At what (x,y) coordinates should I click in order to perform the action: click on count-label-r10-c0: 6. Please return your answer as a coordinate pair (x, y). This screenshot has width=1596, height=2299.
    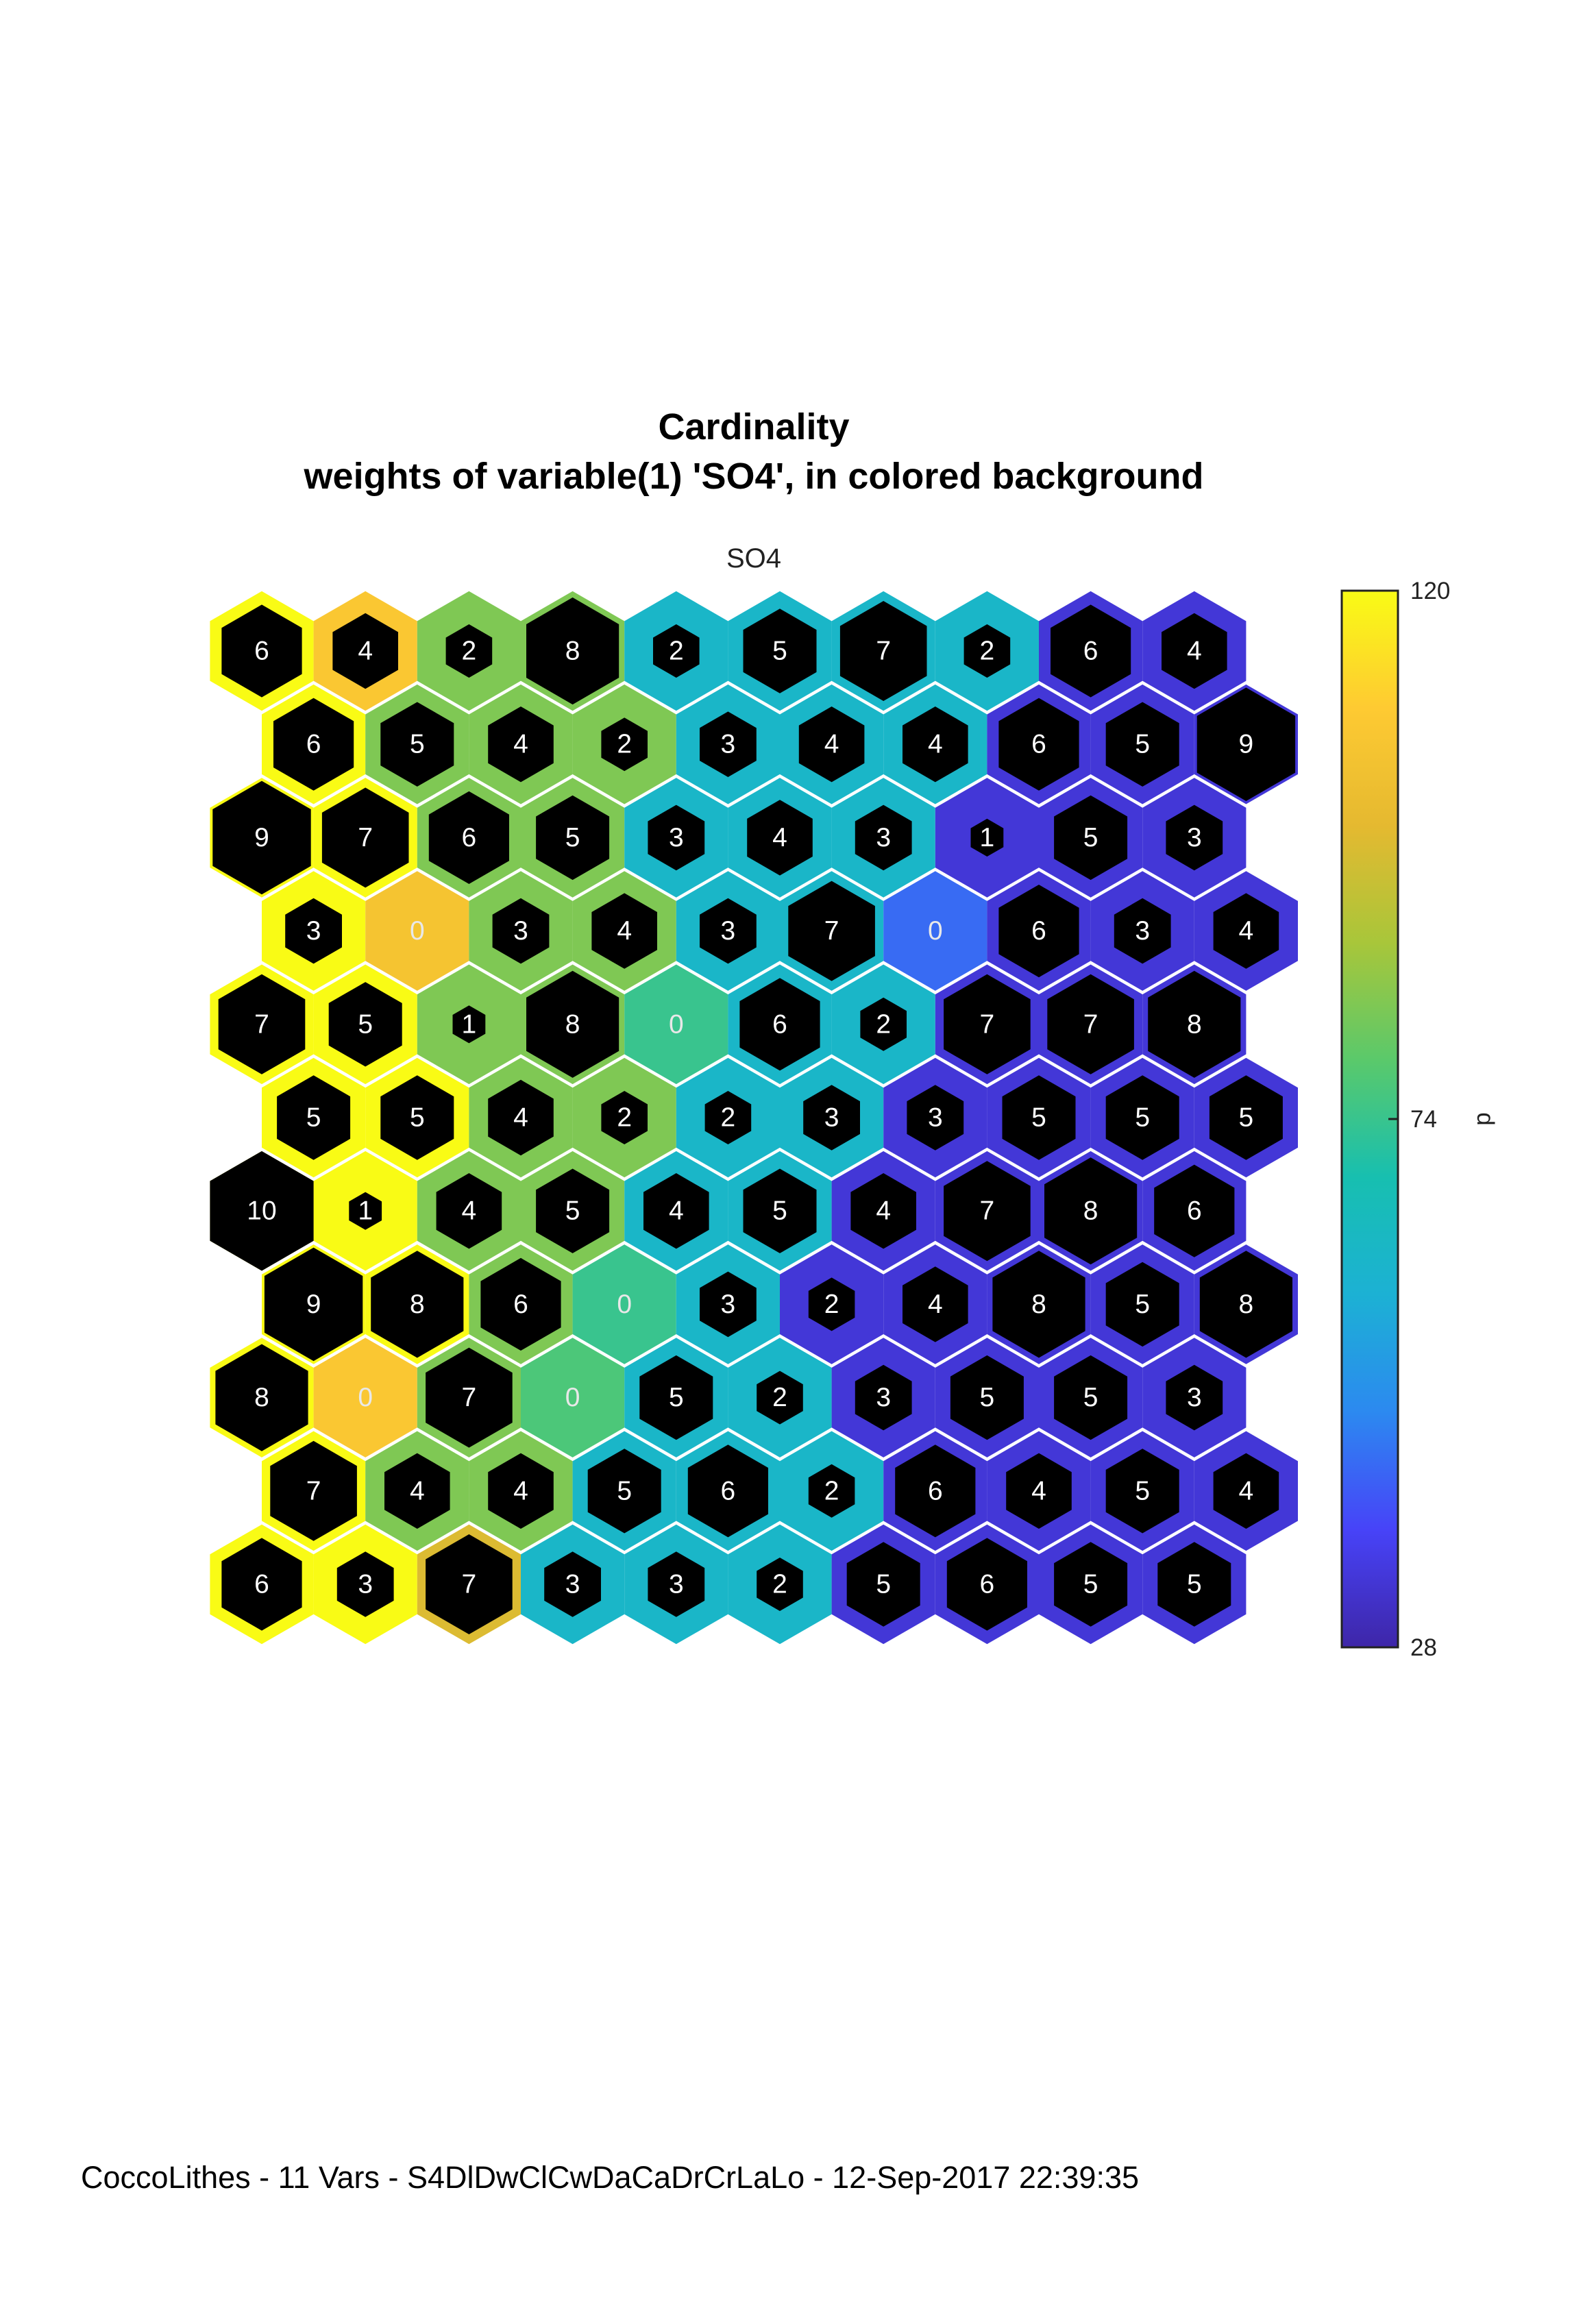
    Looking at the image, I should click on (261, 1584).